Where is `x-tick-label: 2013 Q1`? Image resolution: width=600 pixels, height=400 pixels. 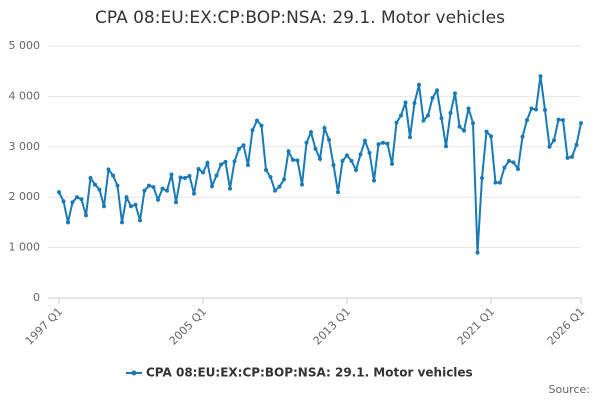 x-tick-label: 2013 Q1 is located at coordinates (332, 326).